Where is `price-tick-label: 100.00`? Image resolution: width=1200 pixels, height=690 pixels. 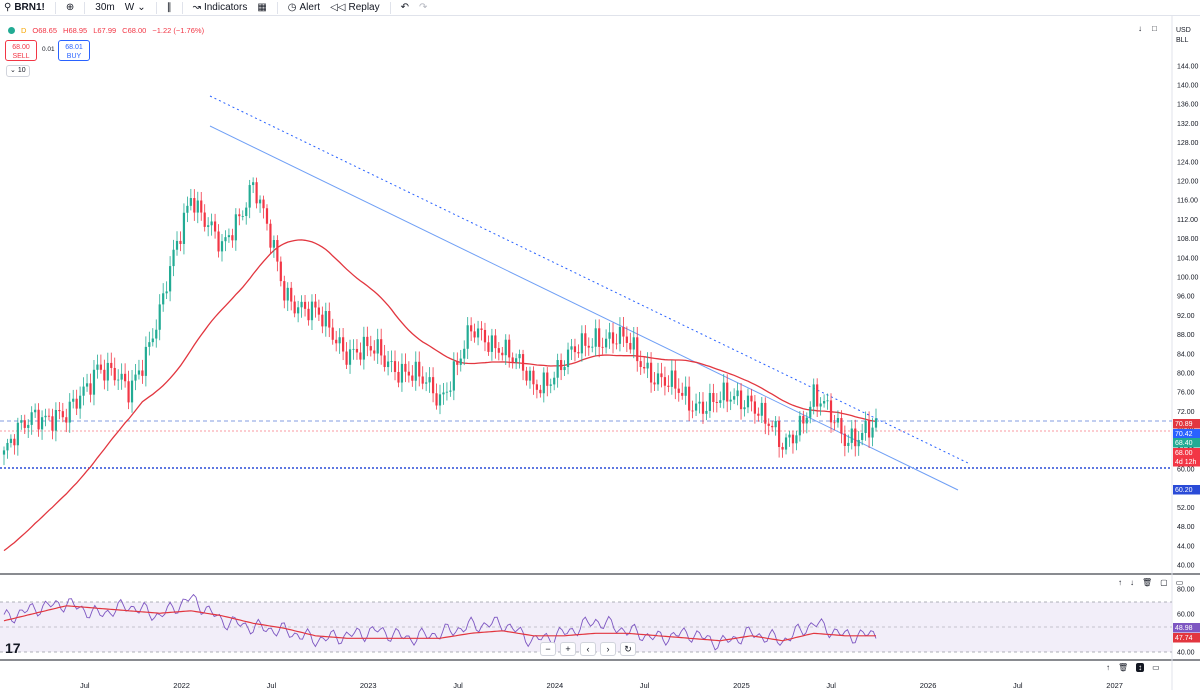 price-tick-label: 100.00 is located at coordinates (1188, 278).